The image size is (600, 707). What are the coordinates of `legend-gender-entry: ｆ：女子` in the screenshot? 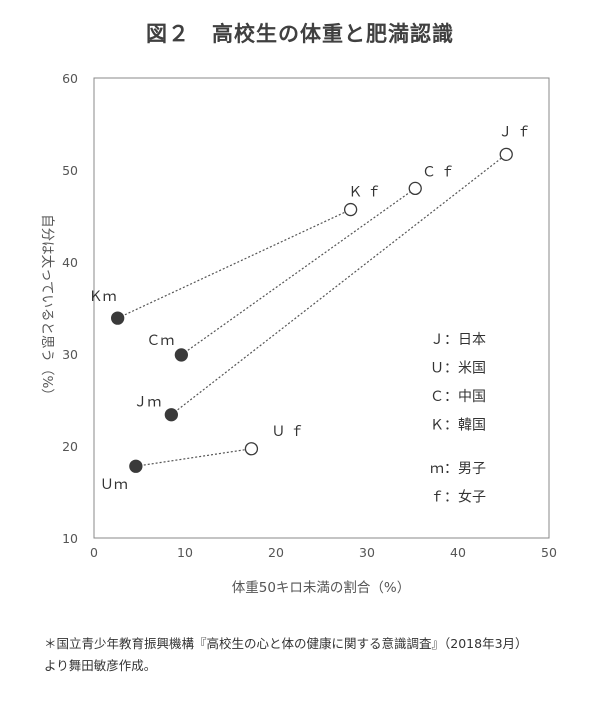 It's located at (458, 497).